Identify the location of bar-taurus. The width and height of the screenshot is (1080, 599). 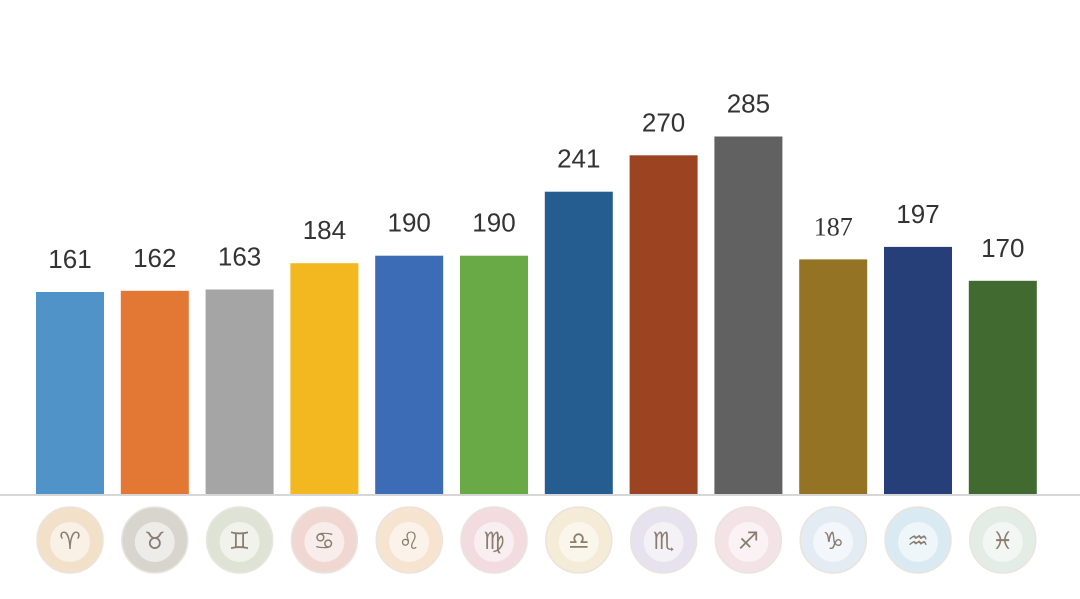
(154, 392).